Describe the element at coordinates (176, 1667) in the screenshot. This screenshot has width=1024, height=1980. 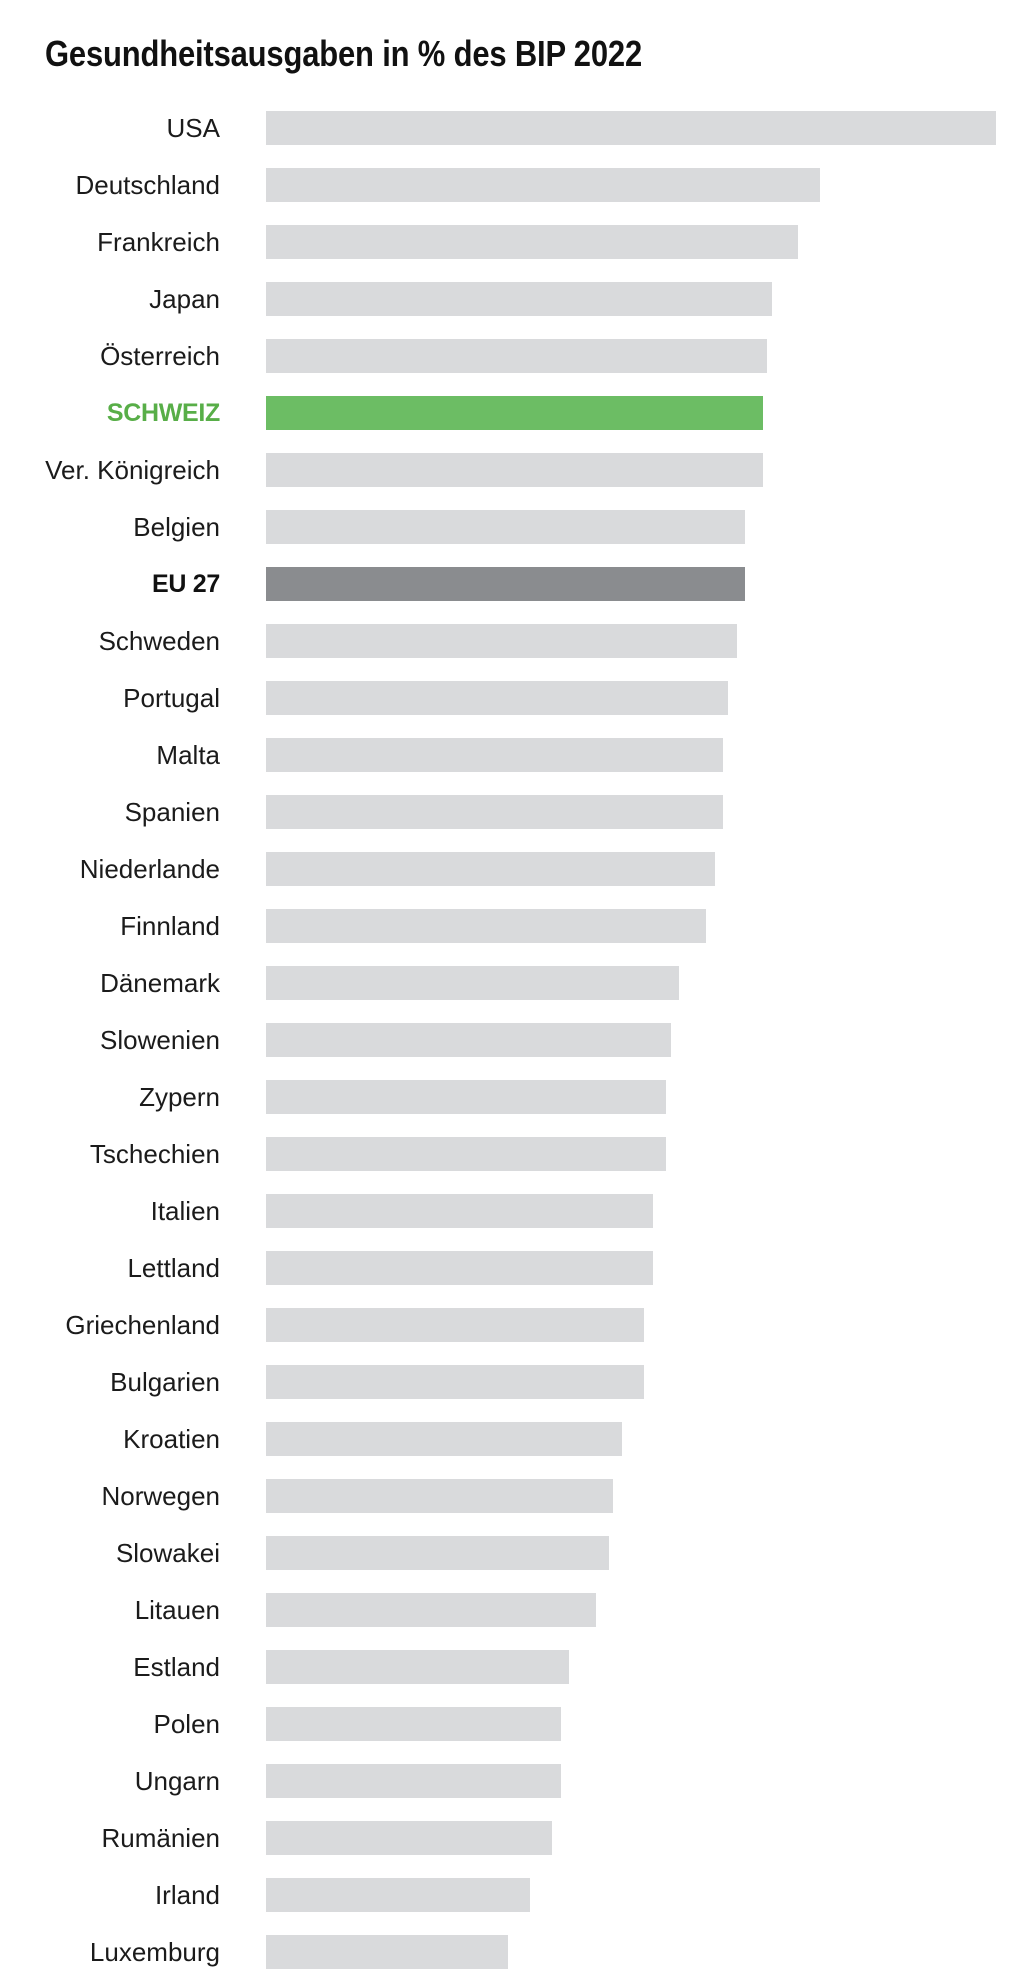
I see `label-estland: Estland` at that location.